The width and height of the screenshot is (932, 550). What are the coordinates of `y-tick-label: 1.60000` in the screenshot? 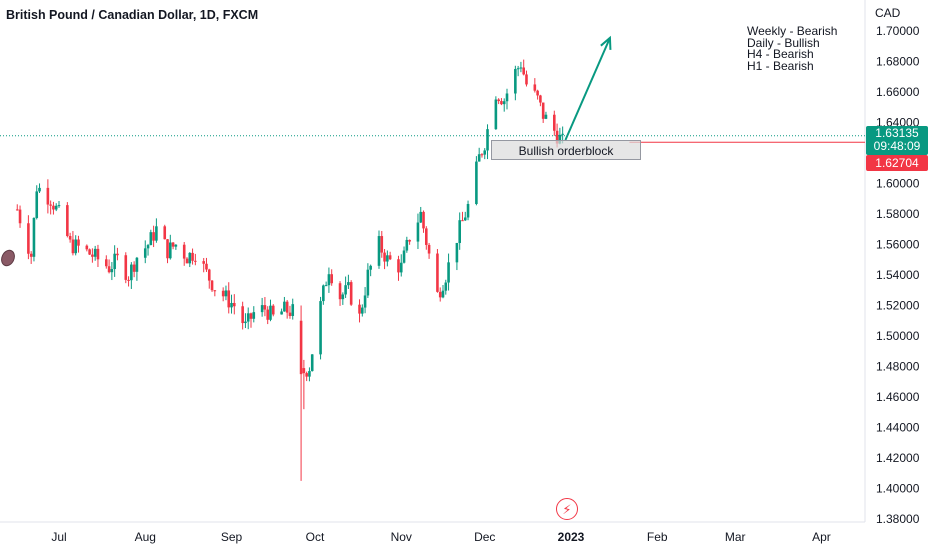 It's located at (898, 184).